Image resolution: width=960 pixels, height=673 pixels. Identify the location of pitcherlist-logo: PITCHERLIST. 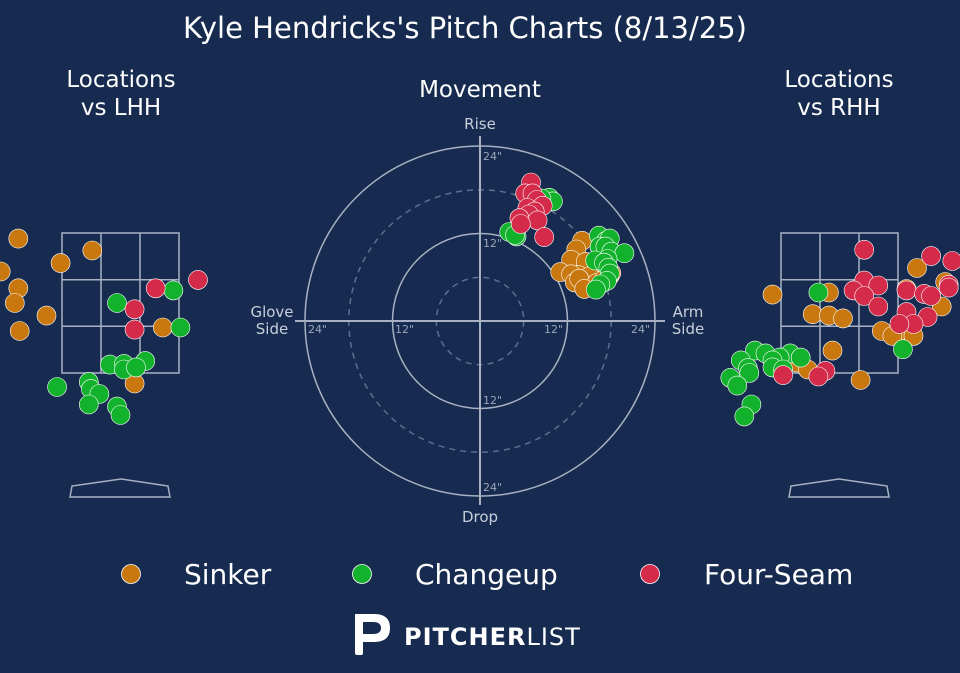
(468, 634).